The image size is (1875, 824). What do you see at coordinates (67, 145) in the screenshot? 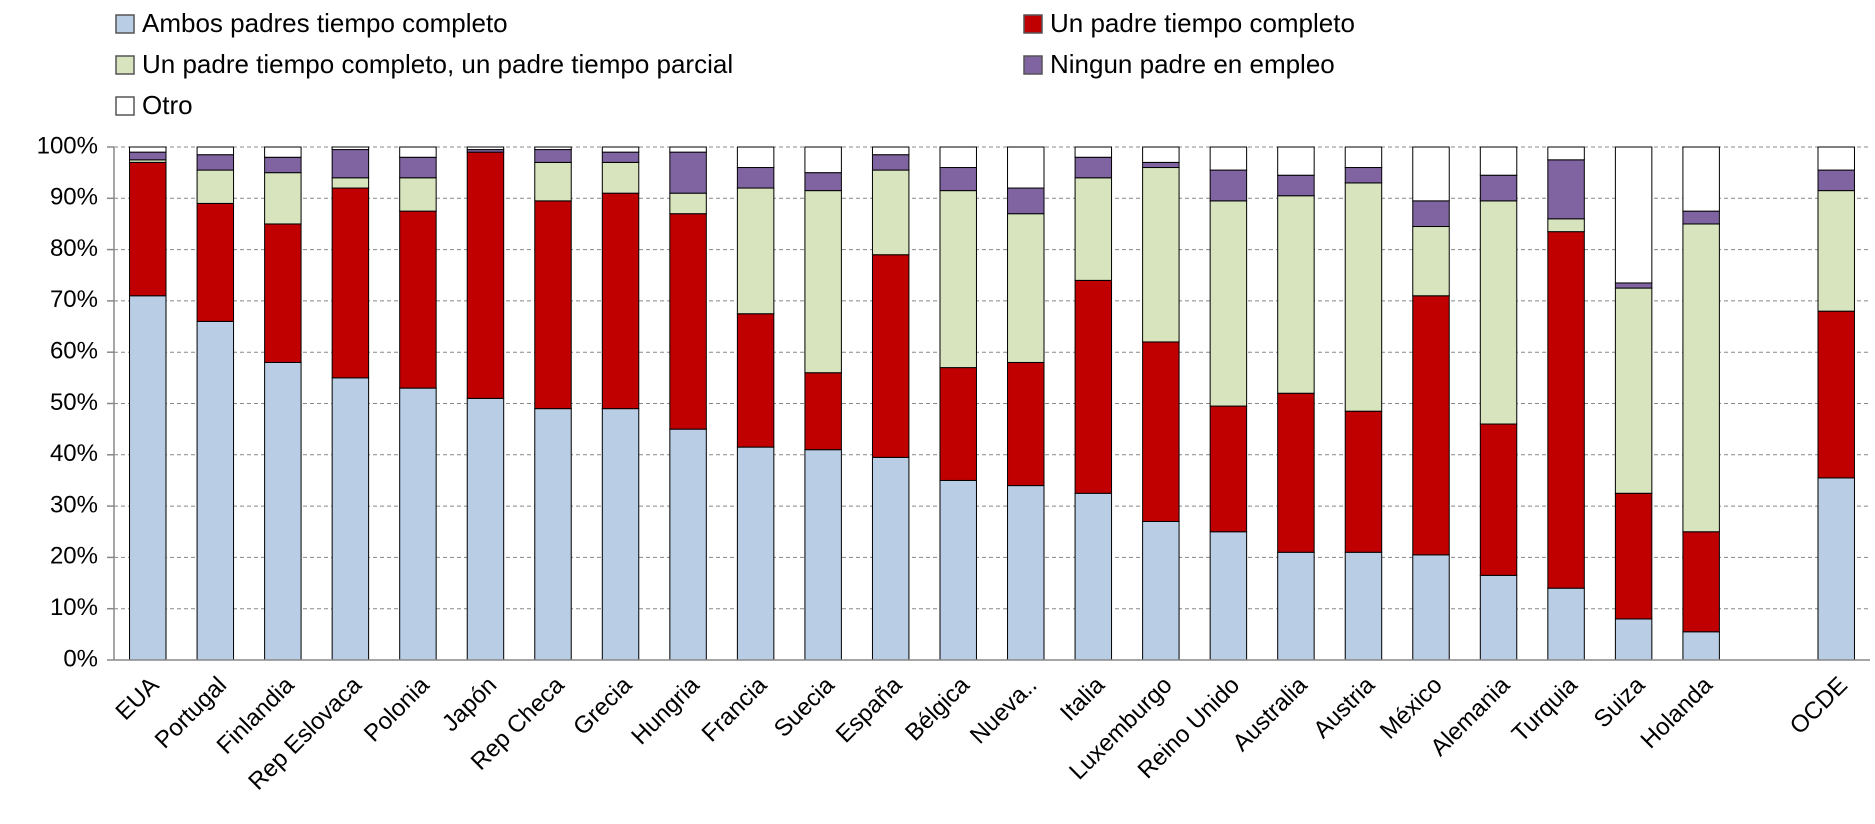
I see `y-tick-label: 100%` at bounding box center [67, 145].